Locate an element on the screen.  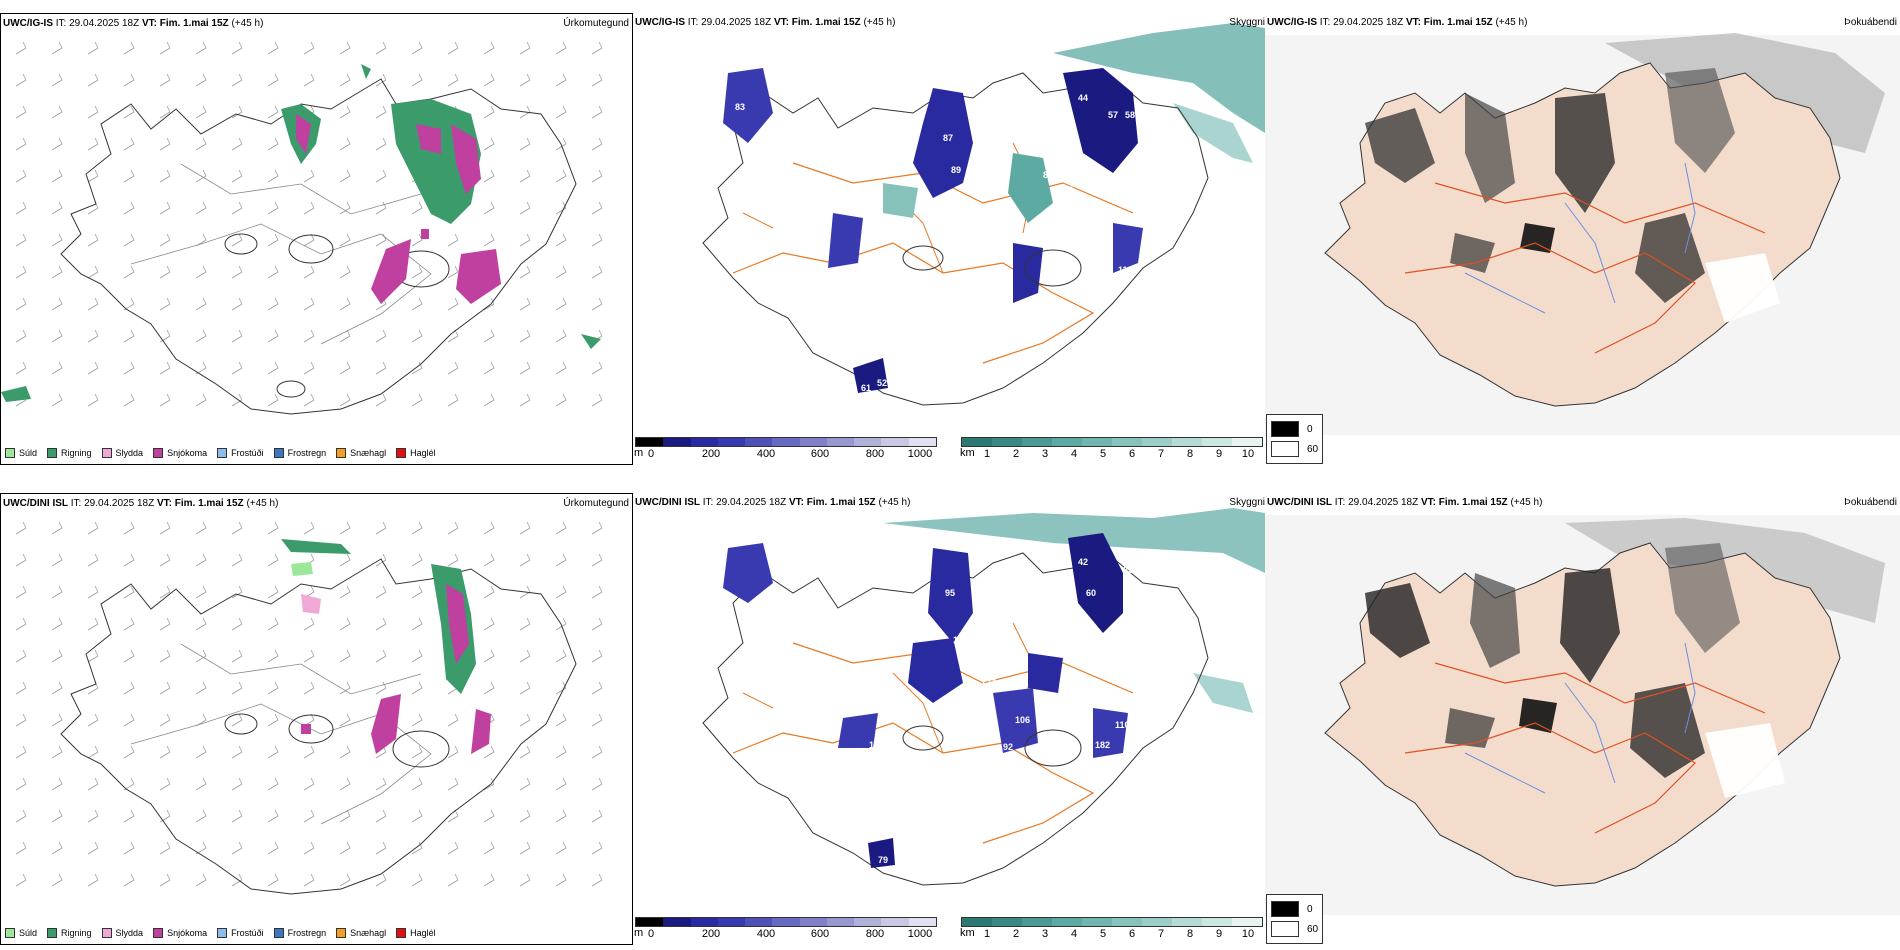
legend-item: Snjókoma is located at coordinates (180, 933).